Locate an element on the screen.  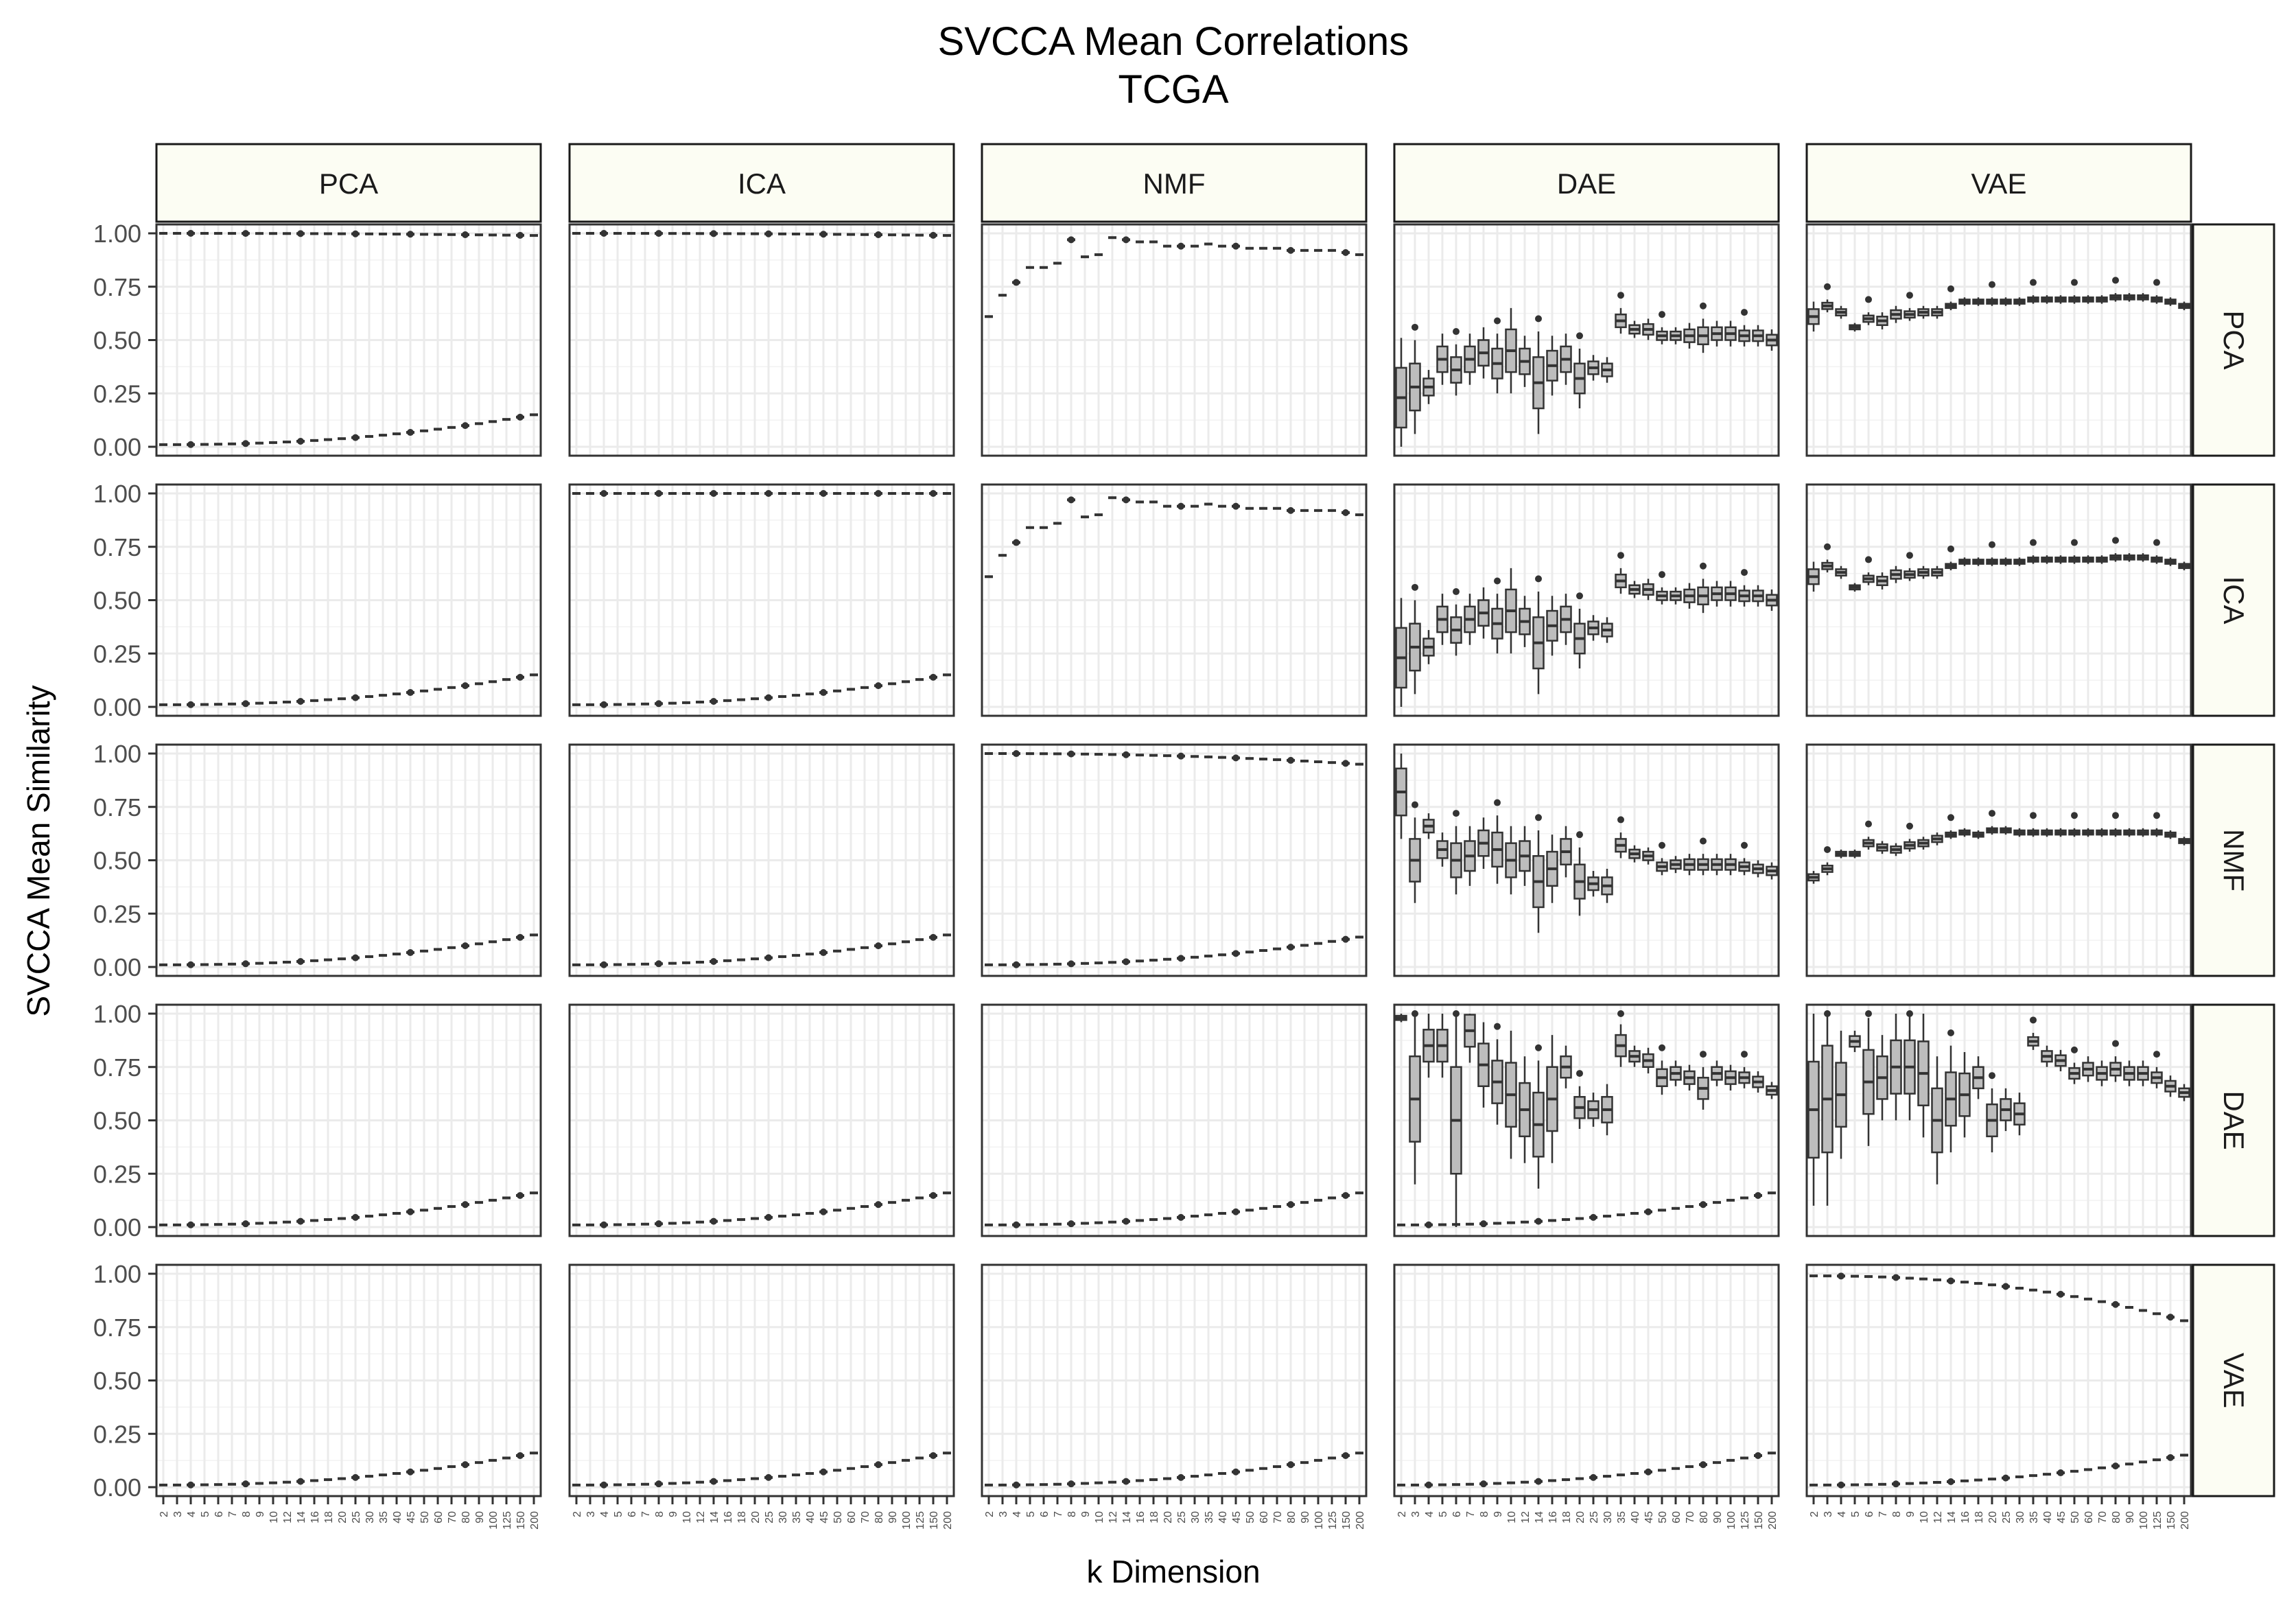
panel-pca-pca: 0.00 0.25 0.50 0.75 1.00 is located at coordinates (317, 340).